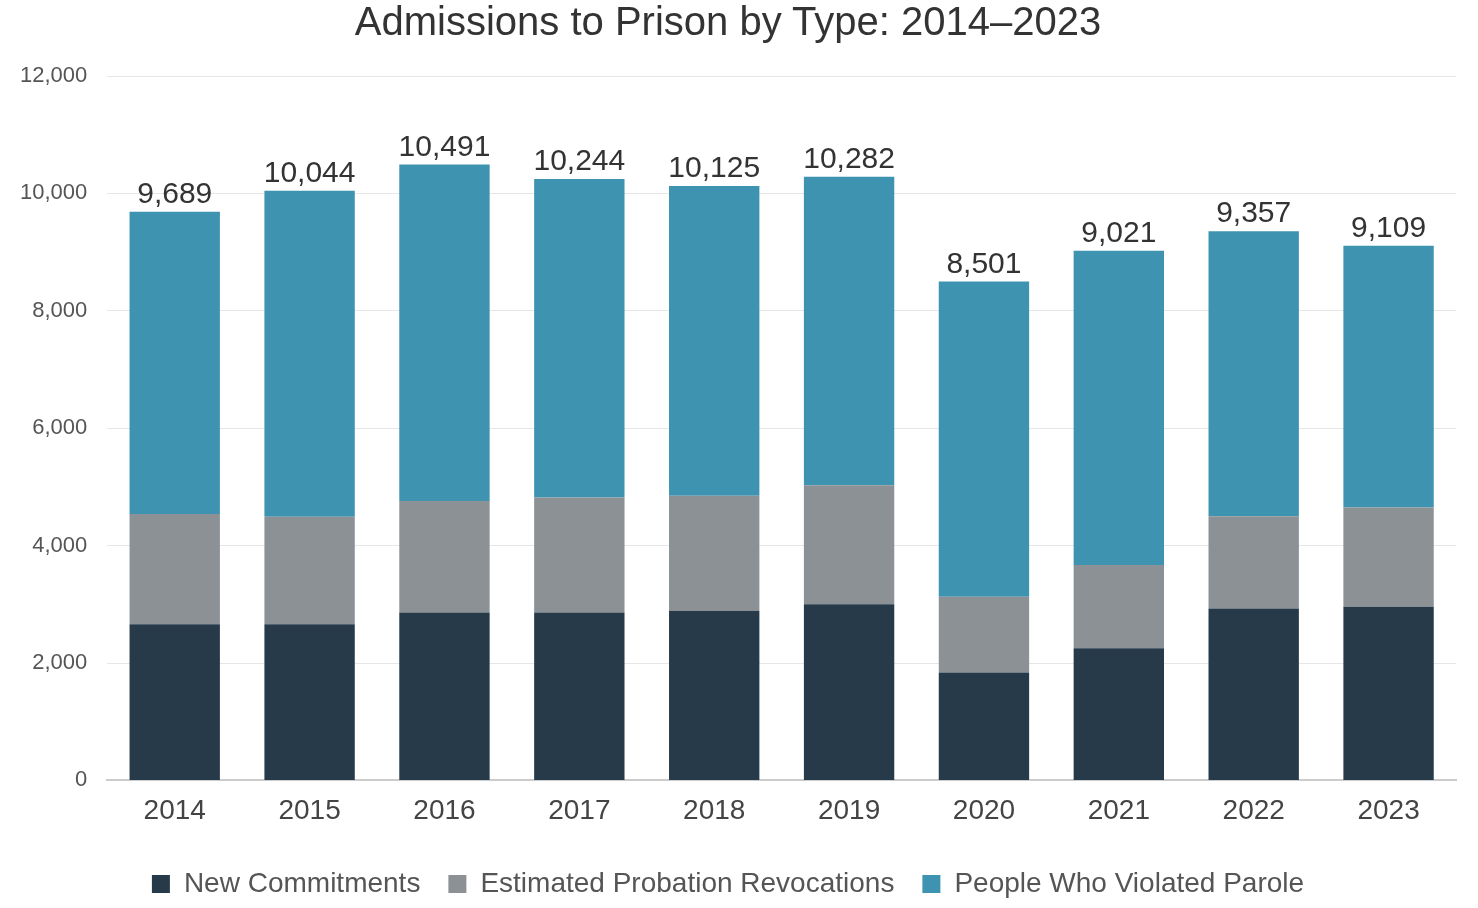 The image size is (1478, 908). Describe the element at coordinates (984, 809) in the screenshot. I see `x-tick-label: 2020` at that location.